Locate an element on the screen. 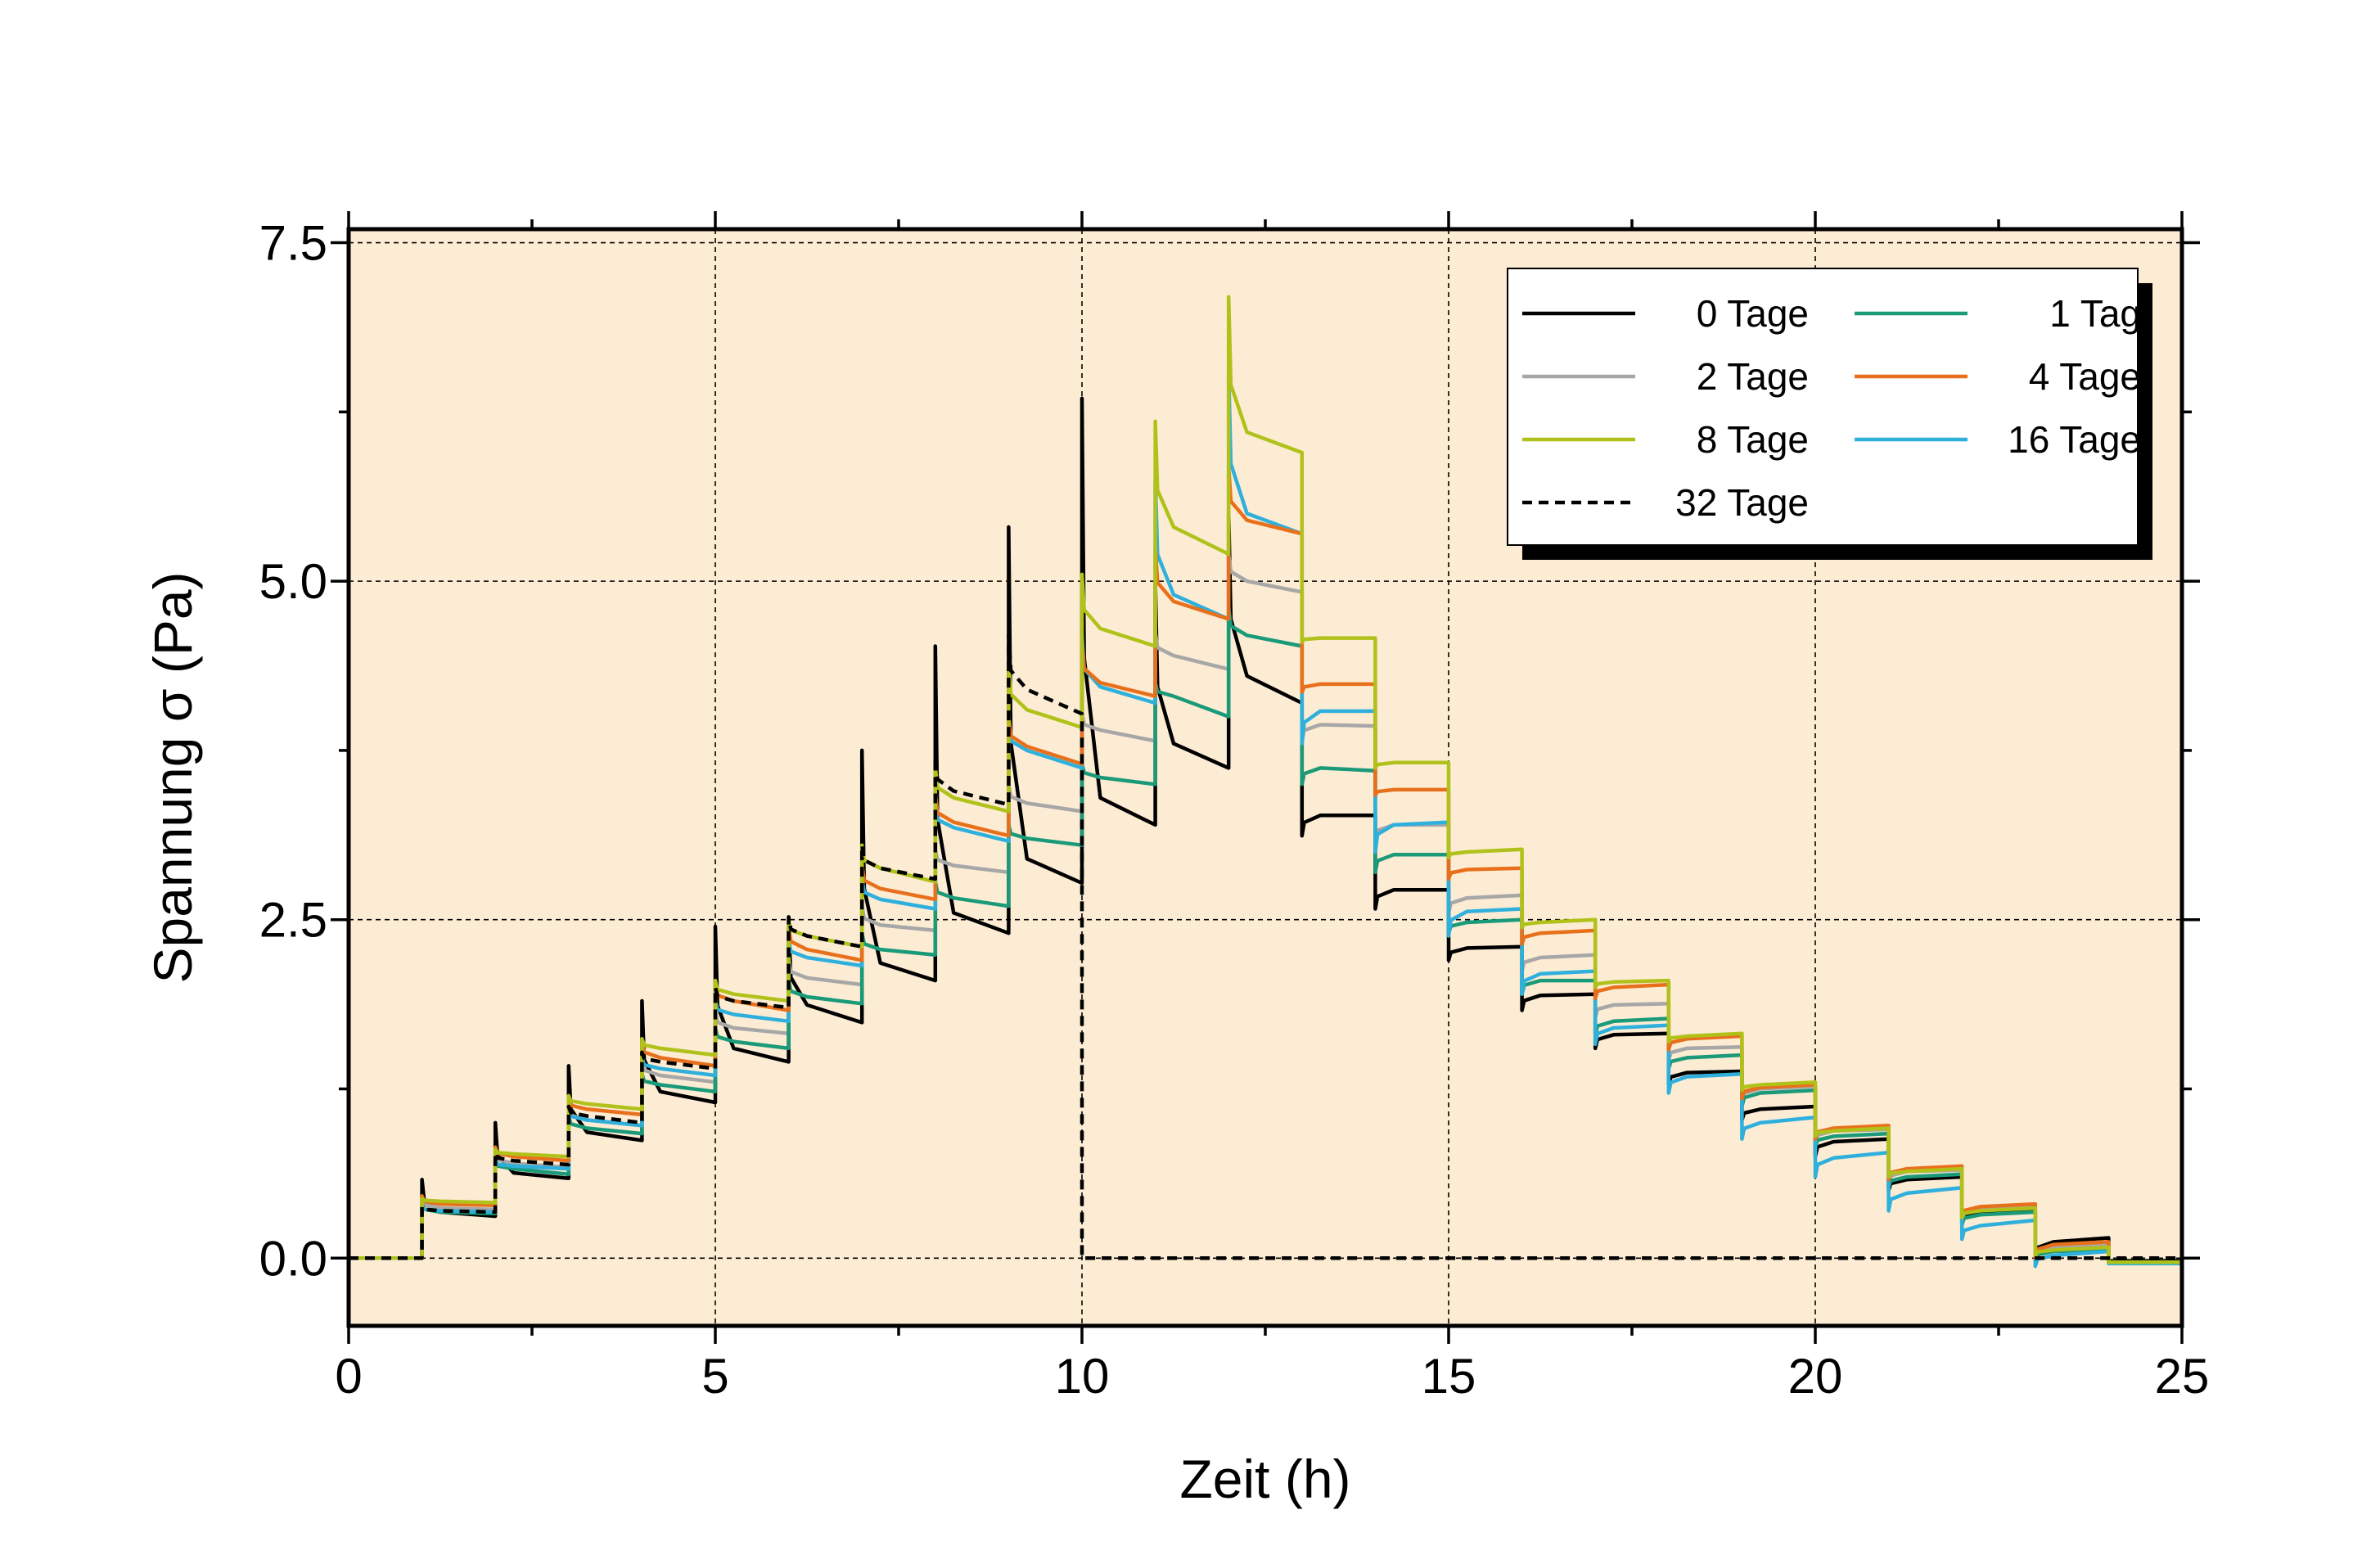 The height and width of the screenshot is (1546, 2380). legend-label: 32 Tage is located at coordinates (1742, 503).